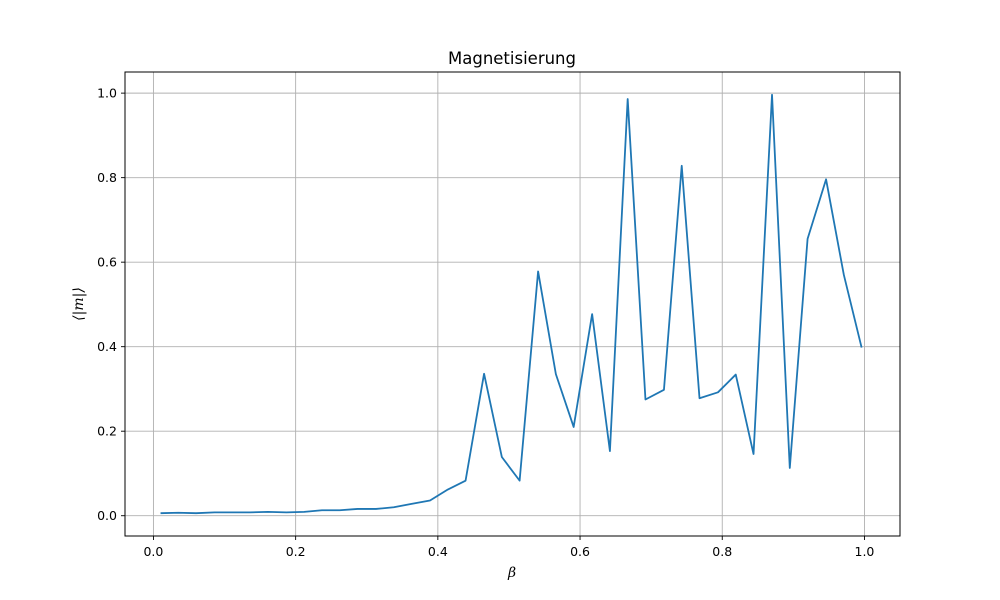 The image size is (1000, 600). I want to click on y-tick-label: 0.8, so click(107, 177).